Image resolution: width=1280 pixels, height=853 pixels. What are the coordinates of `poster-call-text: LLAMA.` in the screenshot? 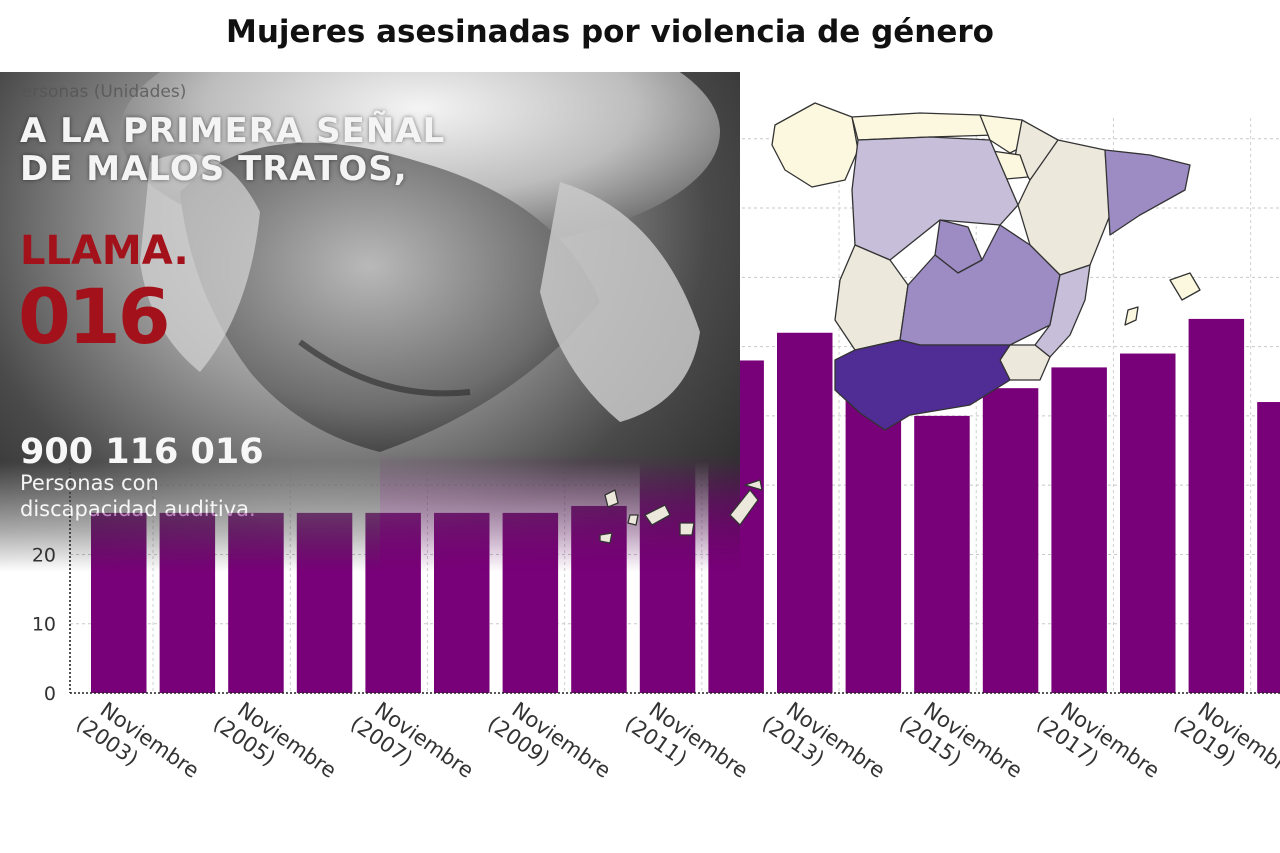 It's located at (104, 251).